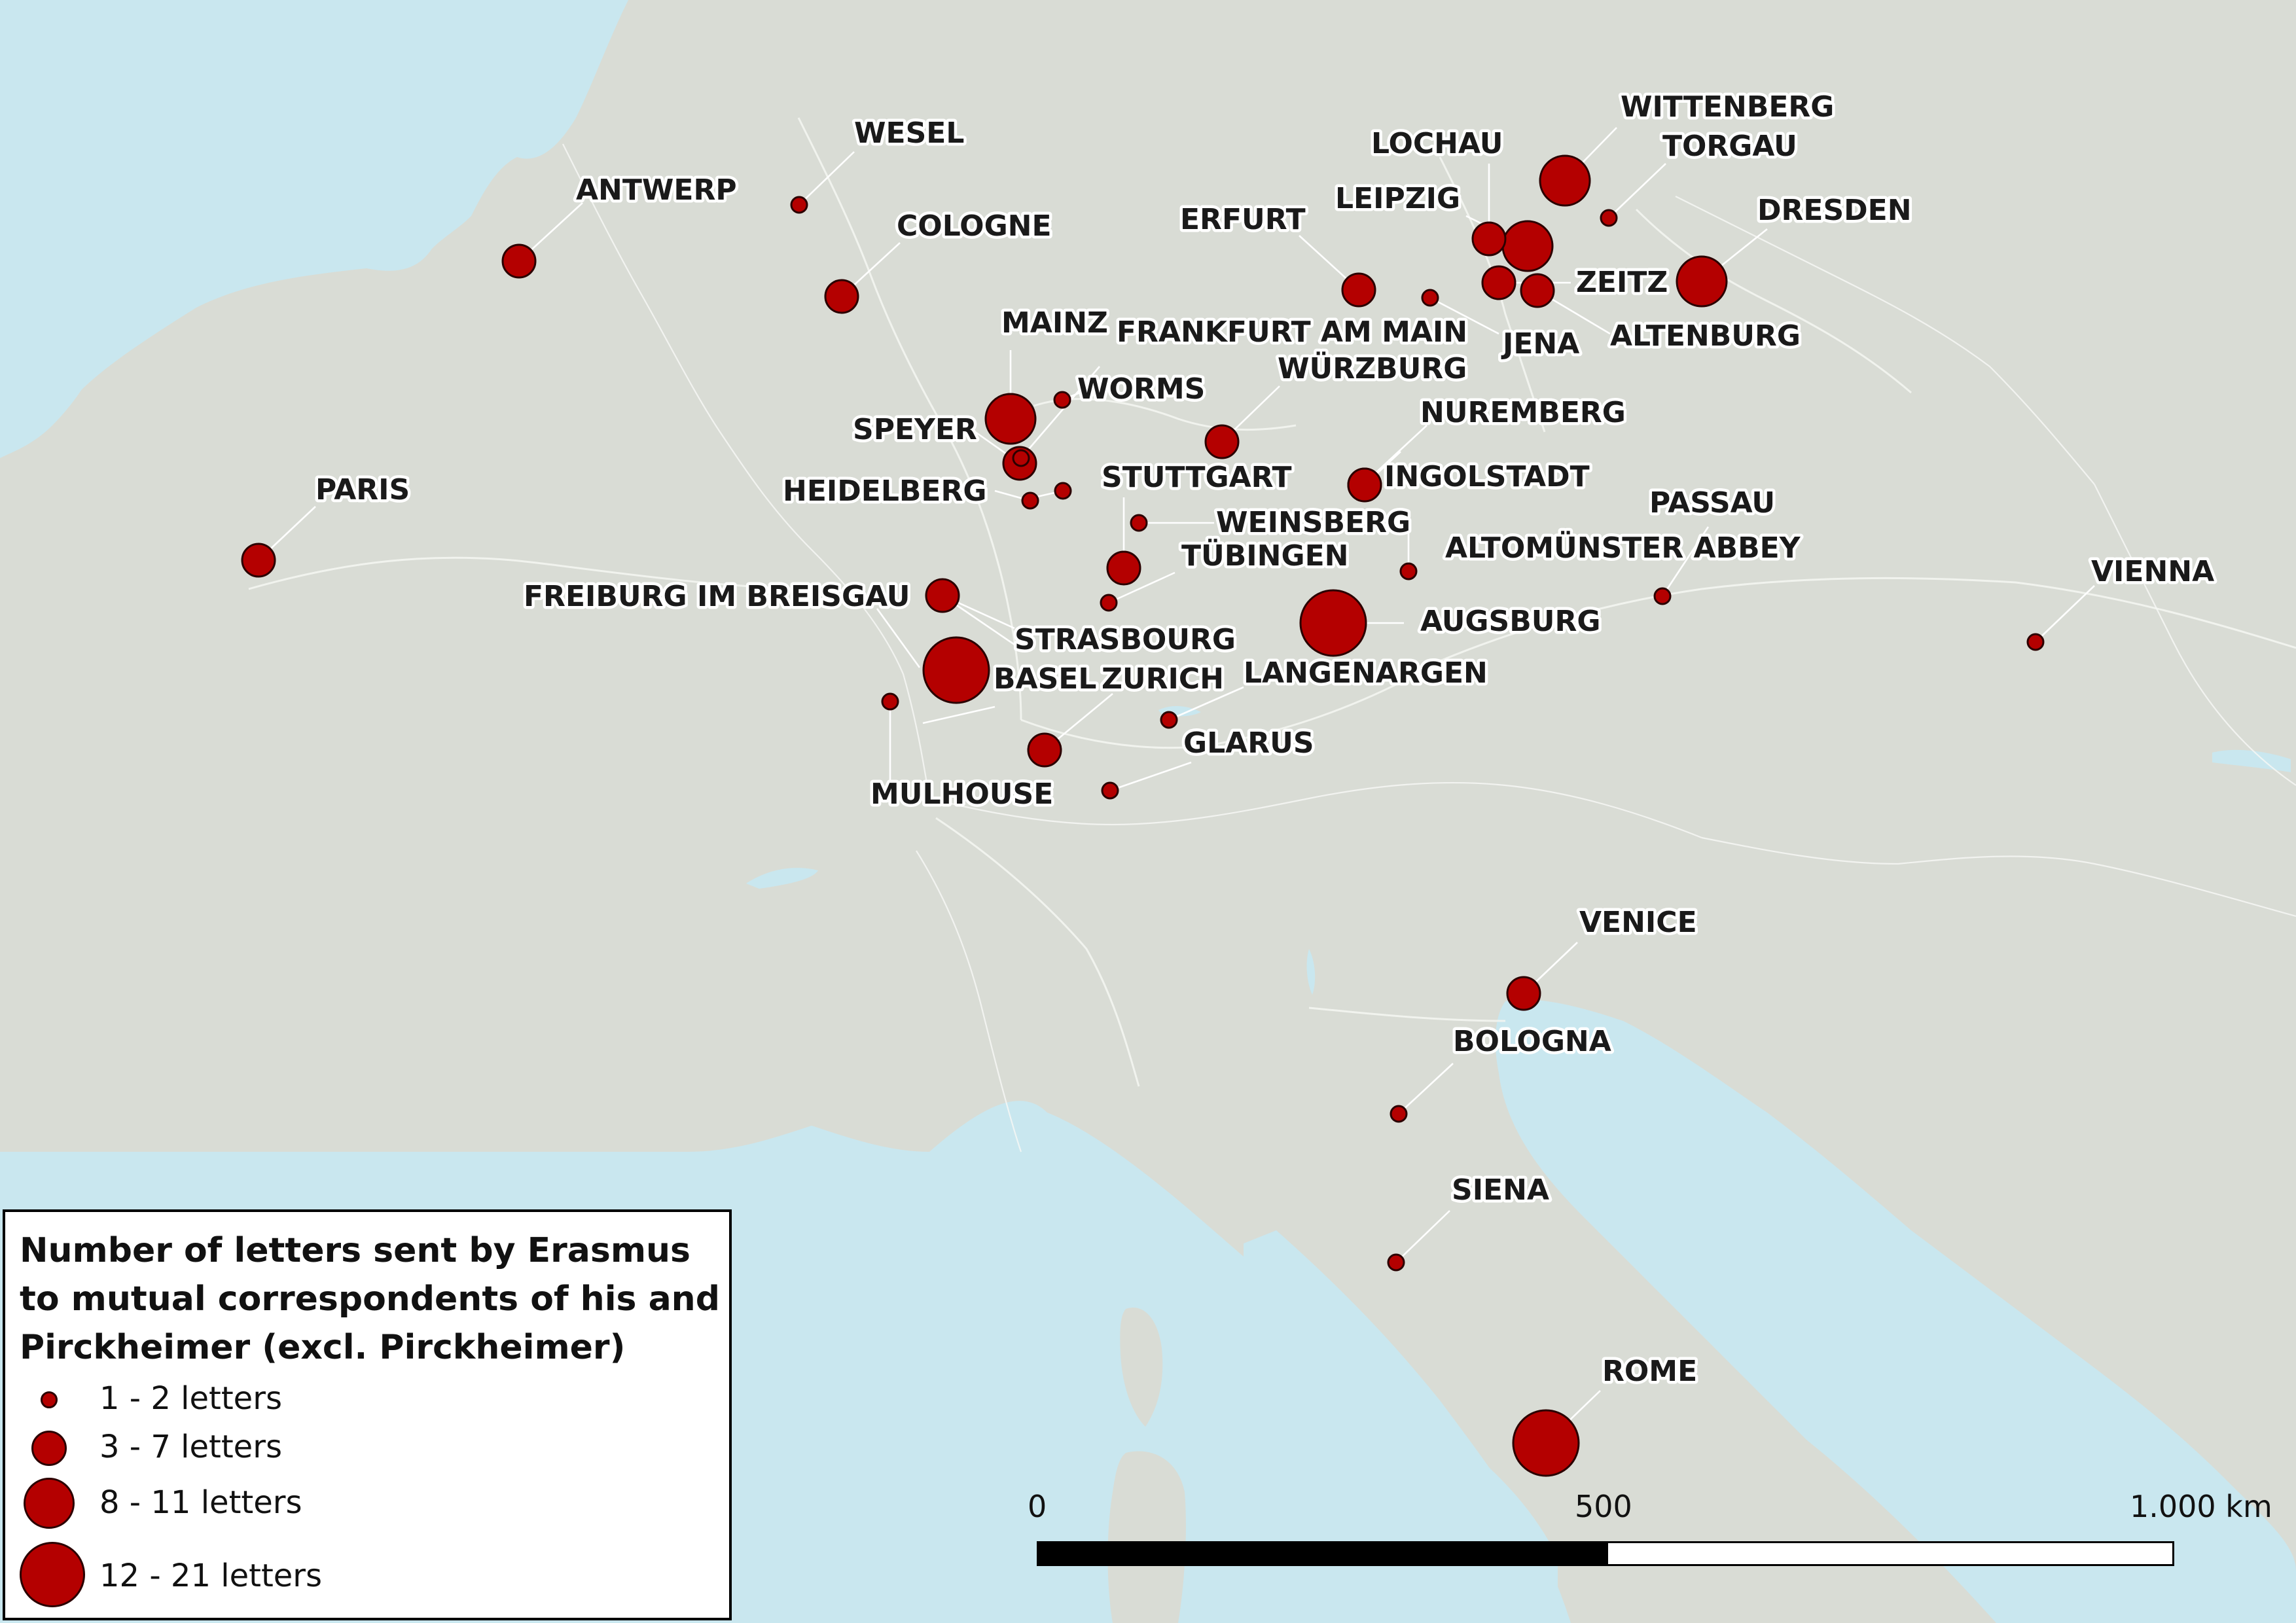 The width and height of the screenshot is (2296, 1623). Describe the element at coordinates (1727, 107) in the screenshot. I see `city-label-wittenberg: WITTENBERG` at that location.